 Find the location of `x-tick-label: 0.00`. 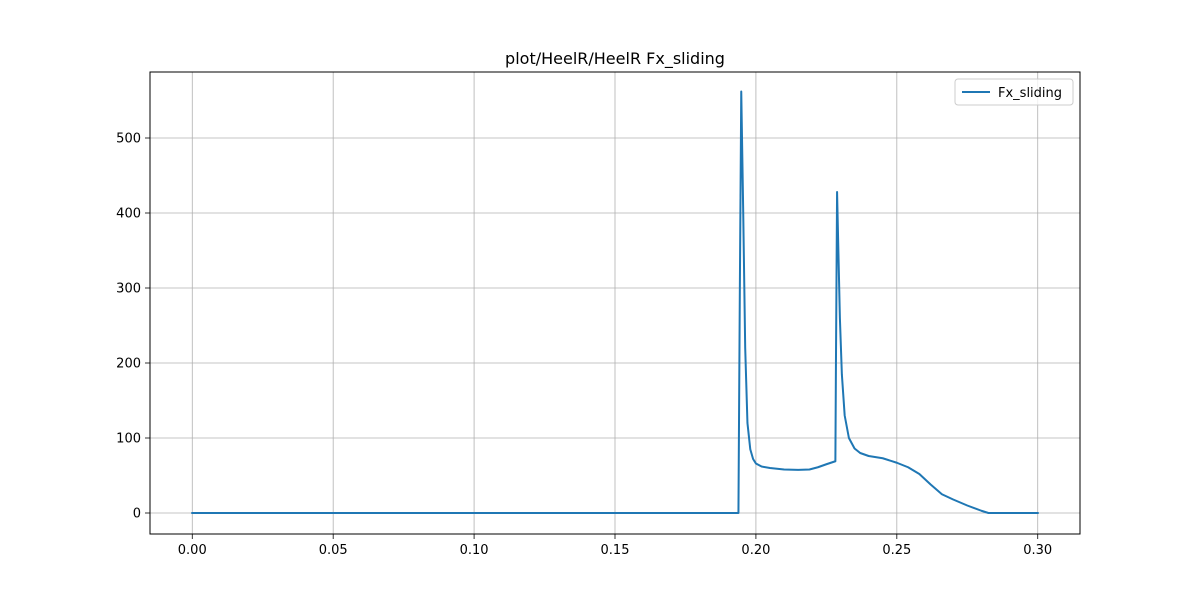

x-tick-label: 0.00 is located at coordinates (192, 550).